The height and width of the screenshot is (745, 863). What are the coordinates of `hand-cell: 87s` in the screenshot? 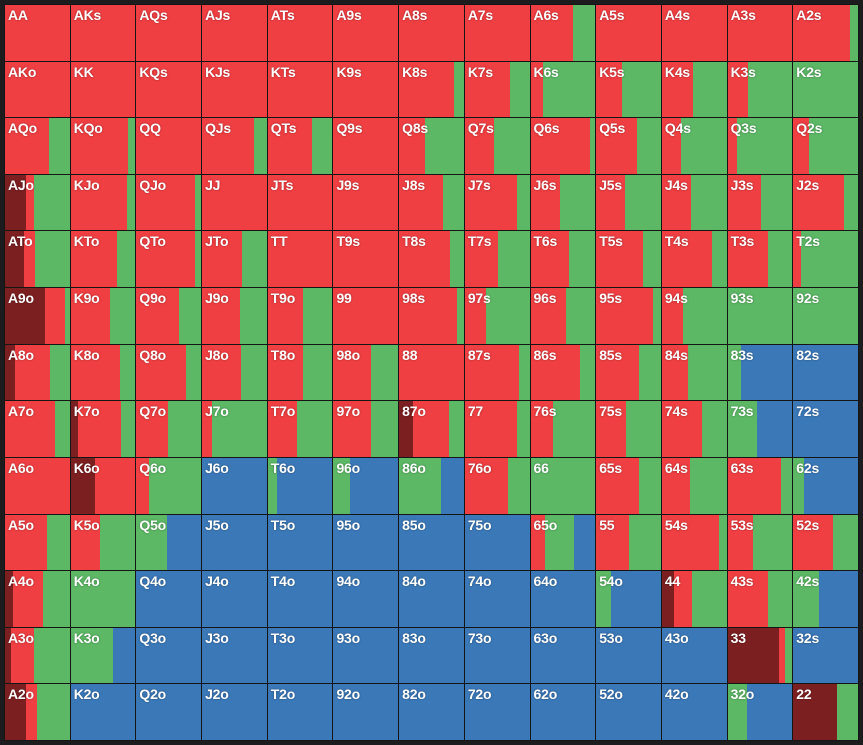 It's located at (497, 372).